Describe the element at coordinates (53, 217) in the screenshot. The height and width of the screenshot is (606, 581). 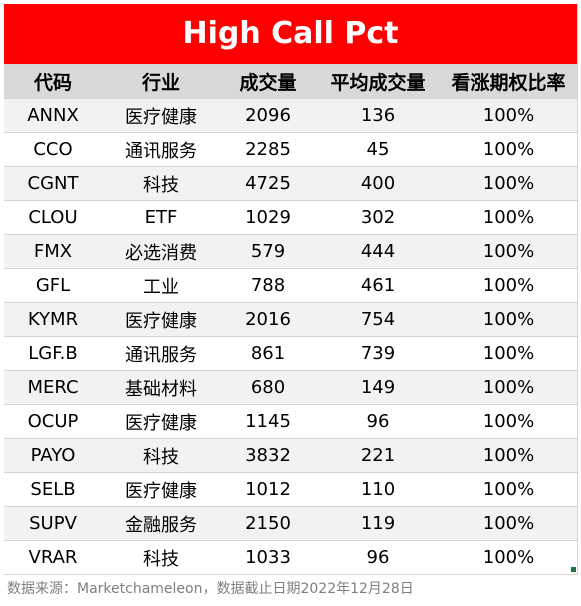
I see `ticker-cell: CLOU` at that location.